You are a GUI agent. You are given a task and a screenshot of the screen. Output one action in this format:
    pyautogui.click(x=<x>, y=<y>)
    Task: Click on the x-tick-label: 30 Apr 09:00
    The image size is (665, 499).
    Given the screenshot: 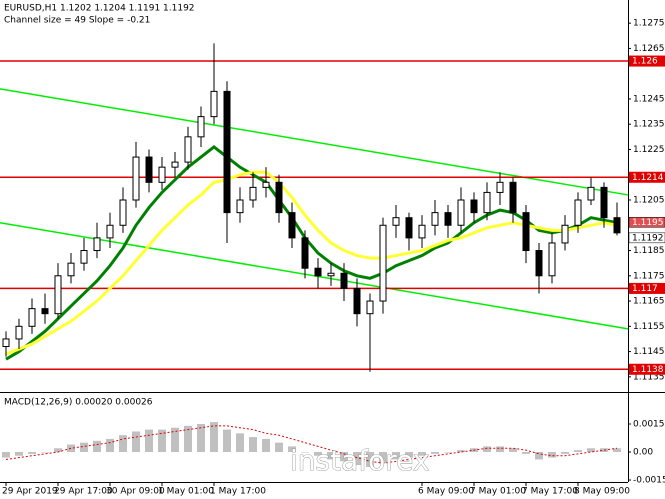 What is the action you would take?
    pyautogui.click(x=135, y=492)
    